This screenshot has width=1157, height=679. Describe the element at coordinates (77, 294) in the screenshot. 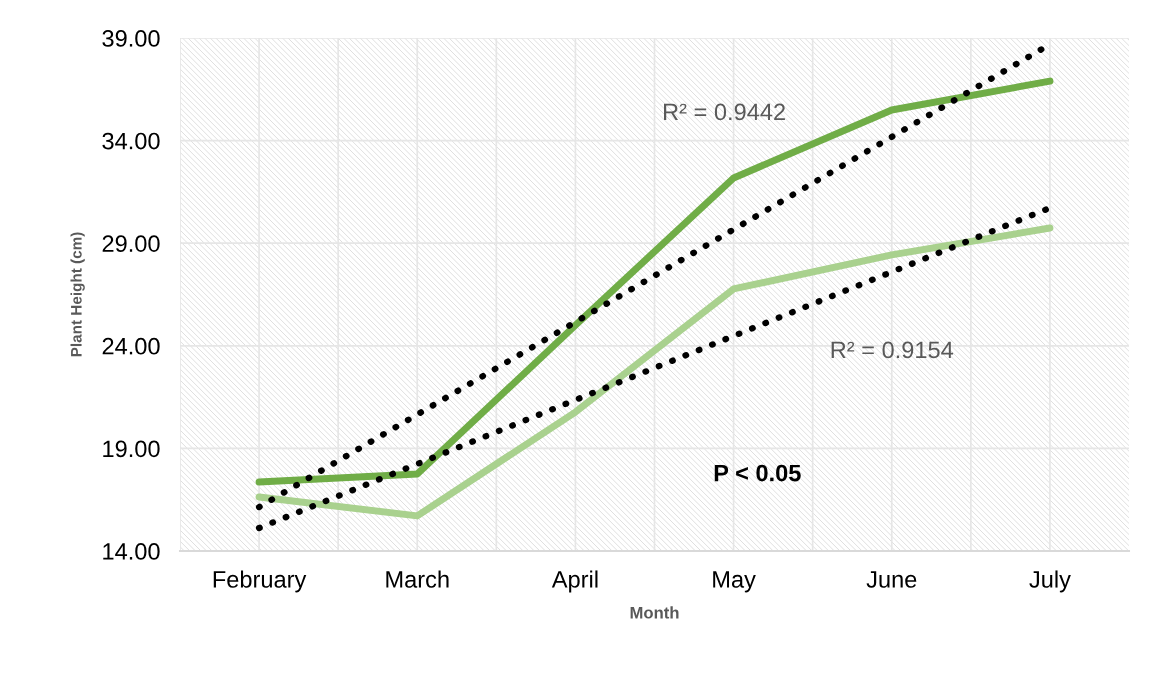

I see `y-axis-title: Plant Height (cm)` at that location.